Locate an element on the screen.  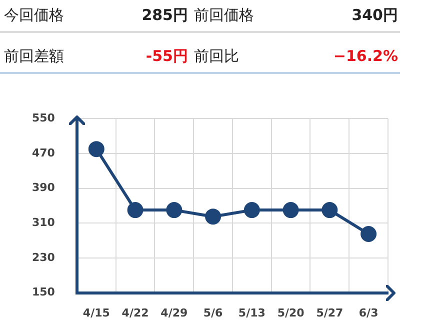
text: −16.2% is located at coordinates (356, 57).